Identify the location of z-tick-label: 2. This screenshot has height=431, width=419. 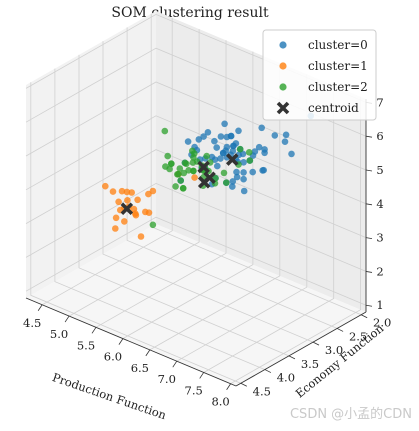
(379, 271).